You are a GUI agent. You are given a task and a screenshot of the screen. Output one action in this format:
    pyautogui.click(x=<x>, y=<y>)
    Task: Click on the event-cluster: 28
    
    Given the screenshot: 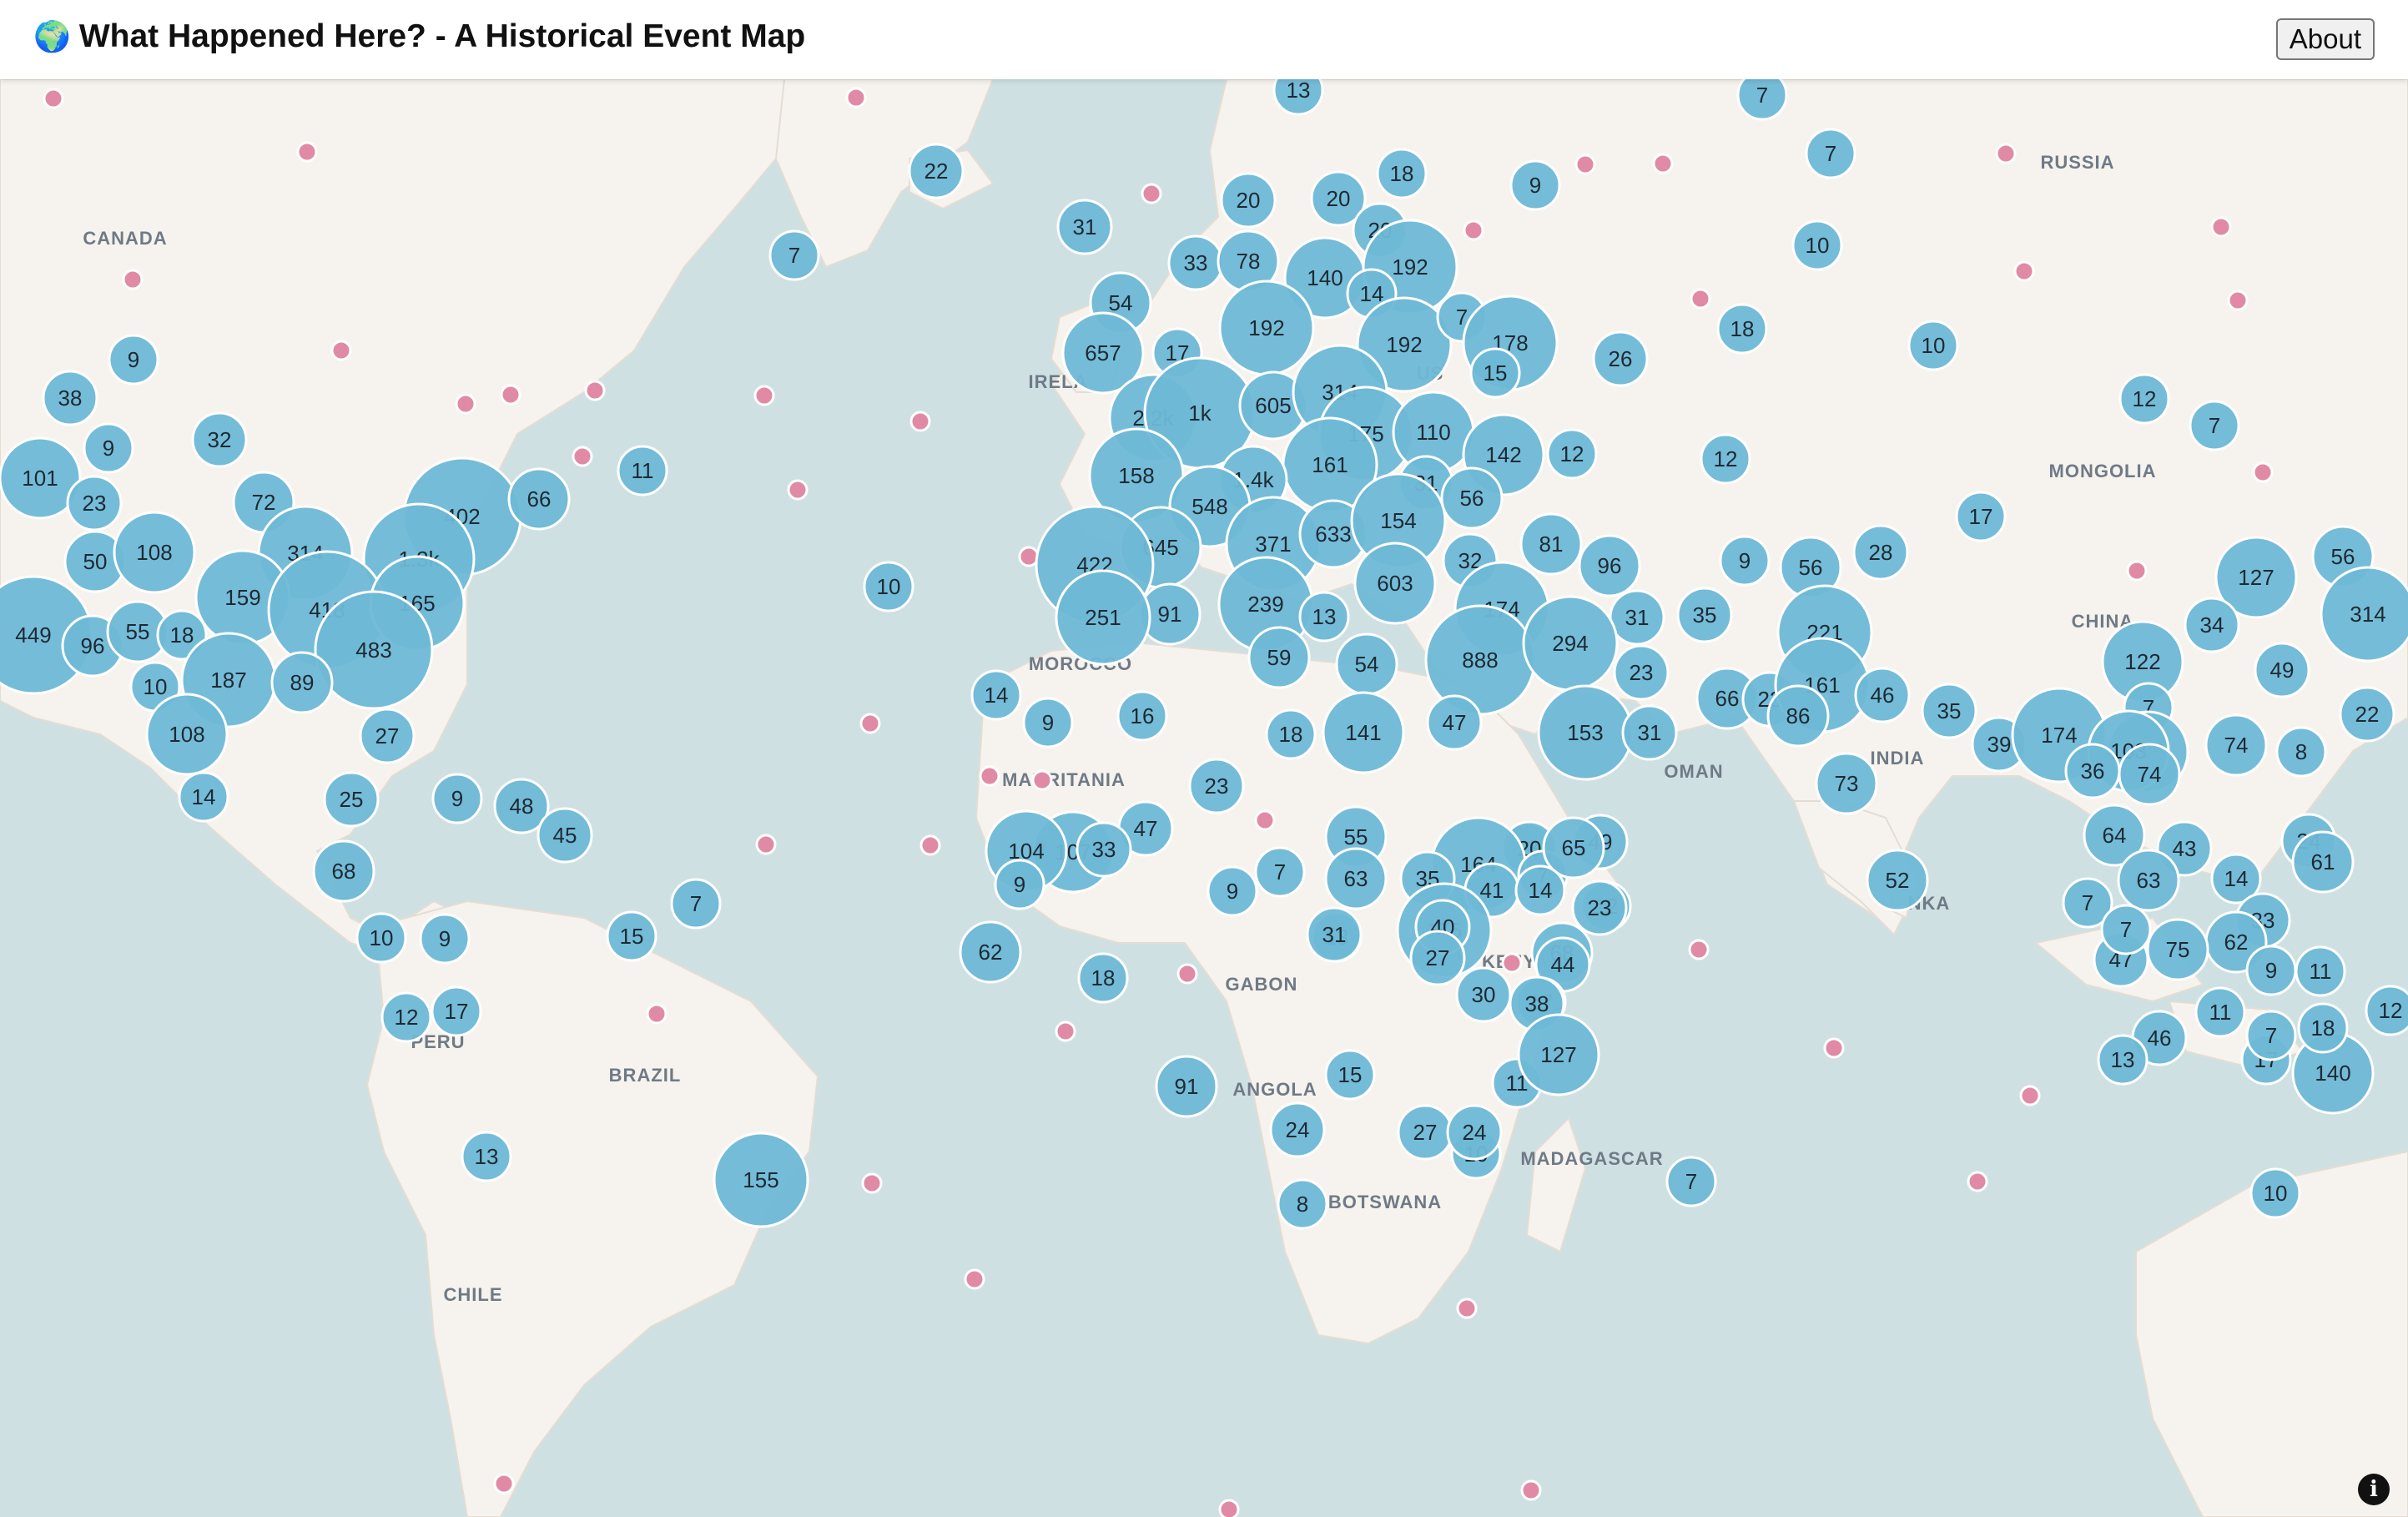 What is the action you would take?
    pyautogui.click(x=1880, y=552)
    